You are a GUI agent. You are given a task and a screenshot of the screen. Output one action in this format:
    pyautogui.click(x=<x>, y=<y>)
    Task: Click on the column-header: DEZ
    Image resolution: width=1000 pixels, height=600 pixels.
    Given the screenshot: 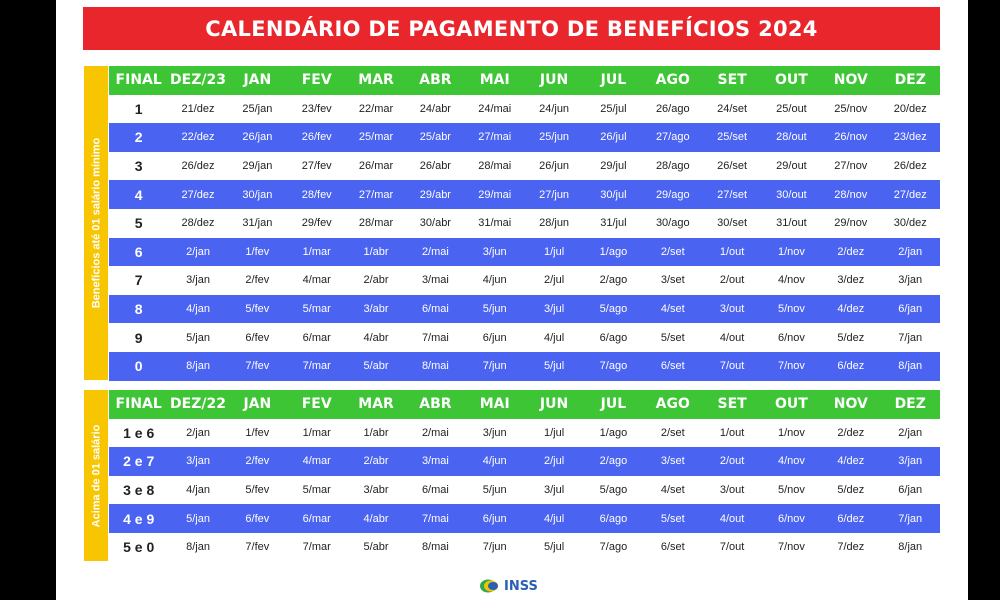 What is the action you would take?
    pyautogui.click(x=910, y=404)
    